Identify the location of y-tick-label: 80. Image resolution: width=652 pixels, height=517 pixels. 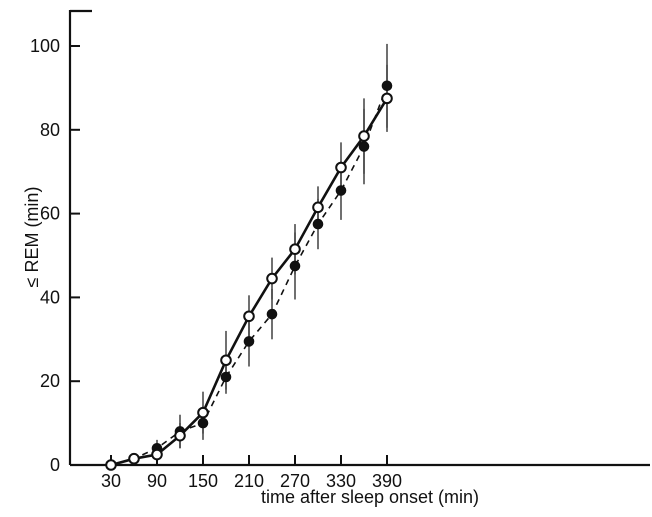
(50, 130).